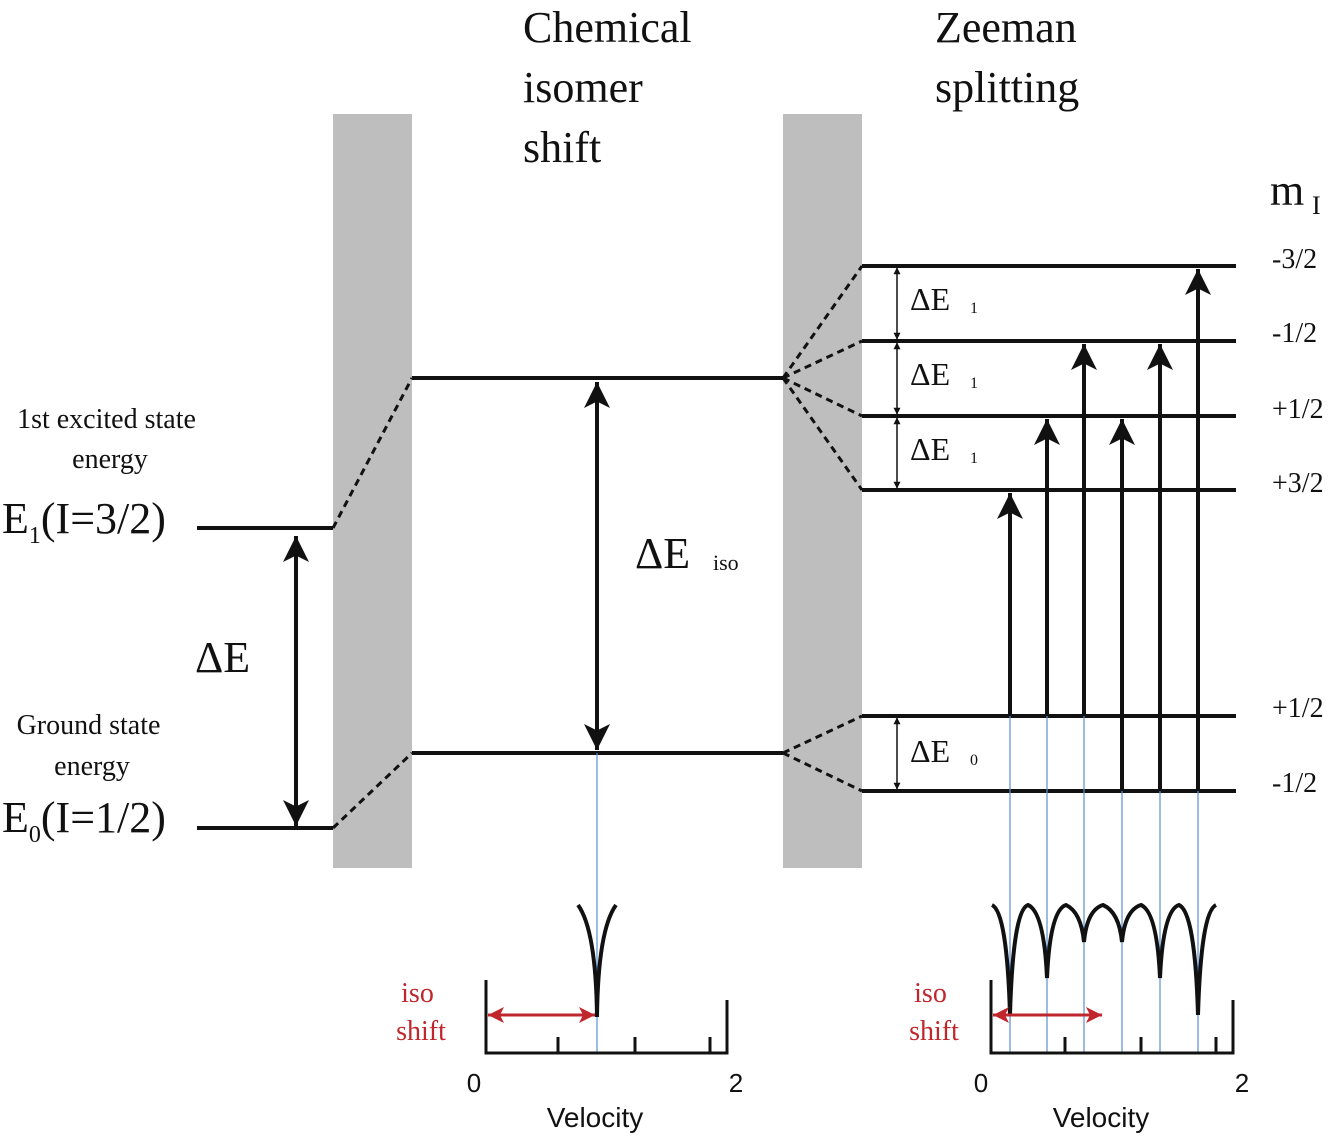  I want to click on axis-tick-two-zeeman: 2, so click(1242, 1083).